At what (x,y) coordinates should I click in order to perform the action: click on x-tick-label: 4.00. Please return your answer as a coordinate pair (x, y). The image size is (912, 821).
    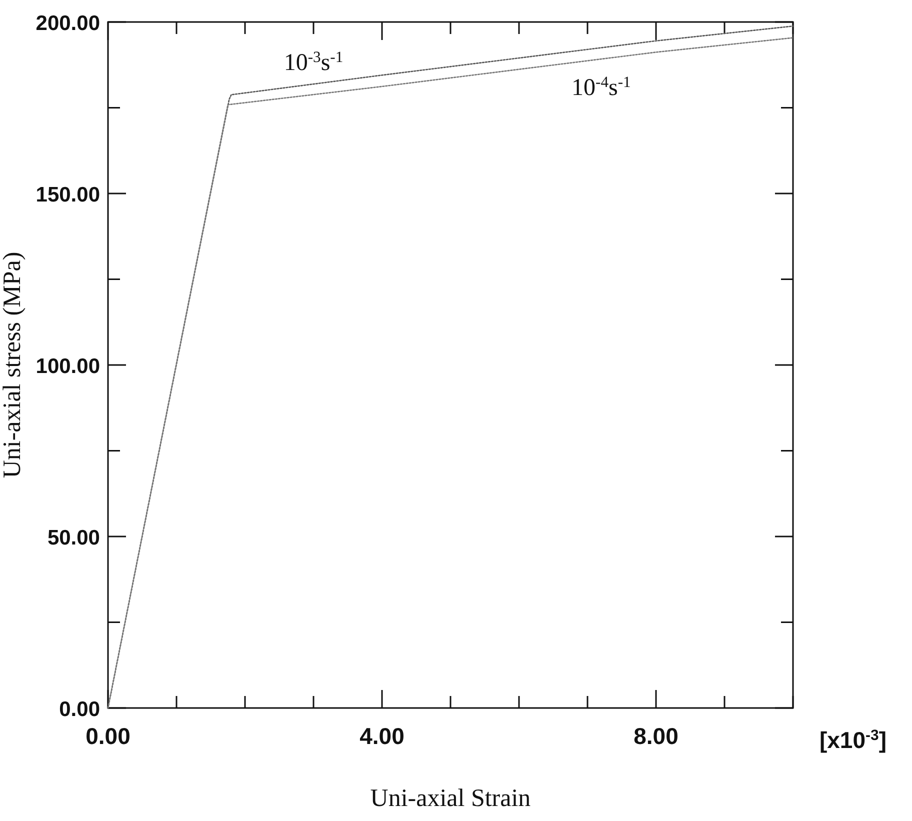
    Looking at the image, I should click on (382, 736).